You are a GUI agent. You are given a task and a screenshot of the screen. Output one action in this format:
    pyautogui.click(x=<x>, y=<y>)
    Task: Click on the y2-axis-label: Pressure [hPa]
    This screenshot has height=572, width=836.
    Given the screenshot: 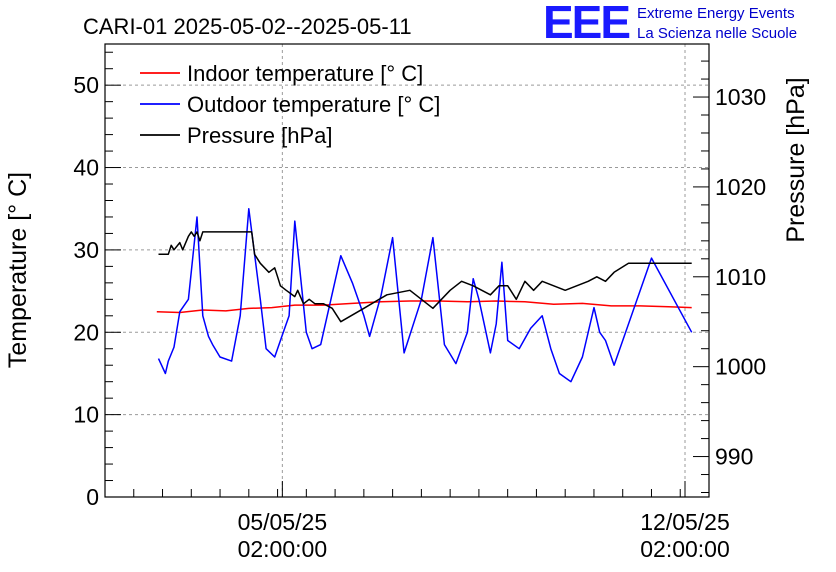 What is the action you would take?
    pyautogui.click(x=796, y=159)
    